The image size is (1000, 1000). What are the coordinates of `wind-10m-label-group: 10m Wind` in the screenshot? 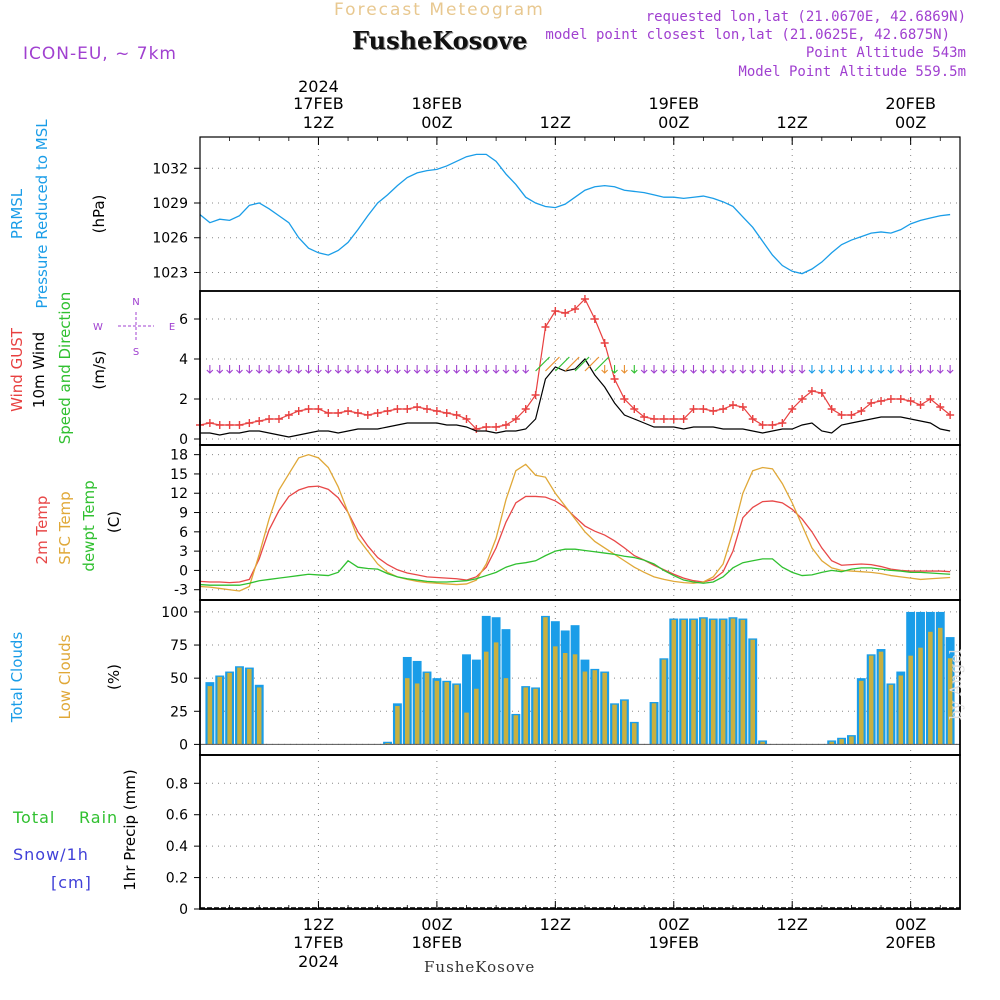 It's located at (39, 370).